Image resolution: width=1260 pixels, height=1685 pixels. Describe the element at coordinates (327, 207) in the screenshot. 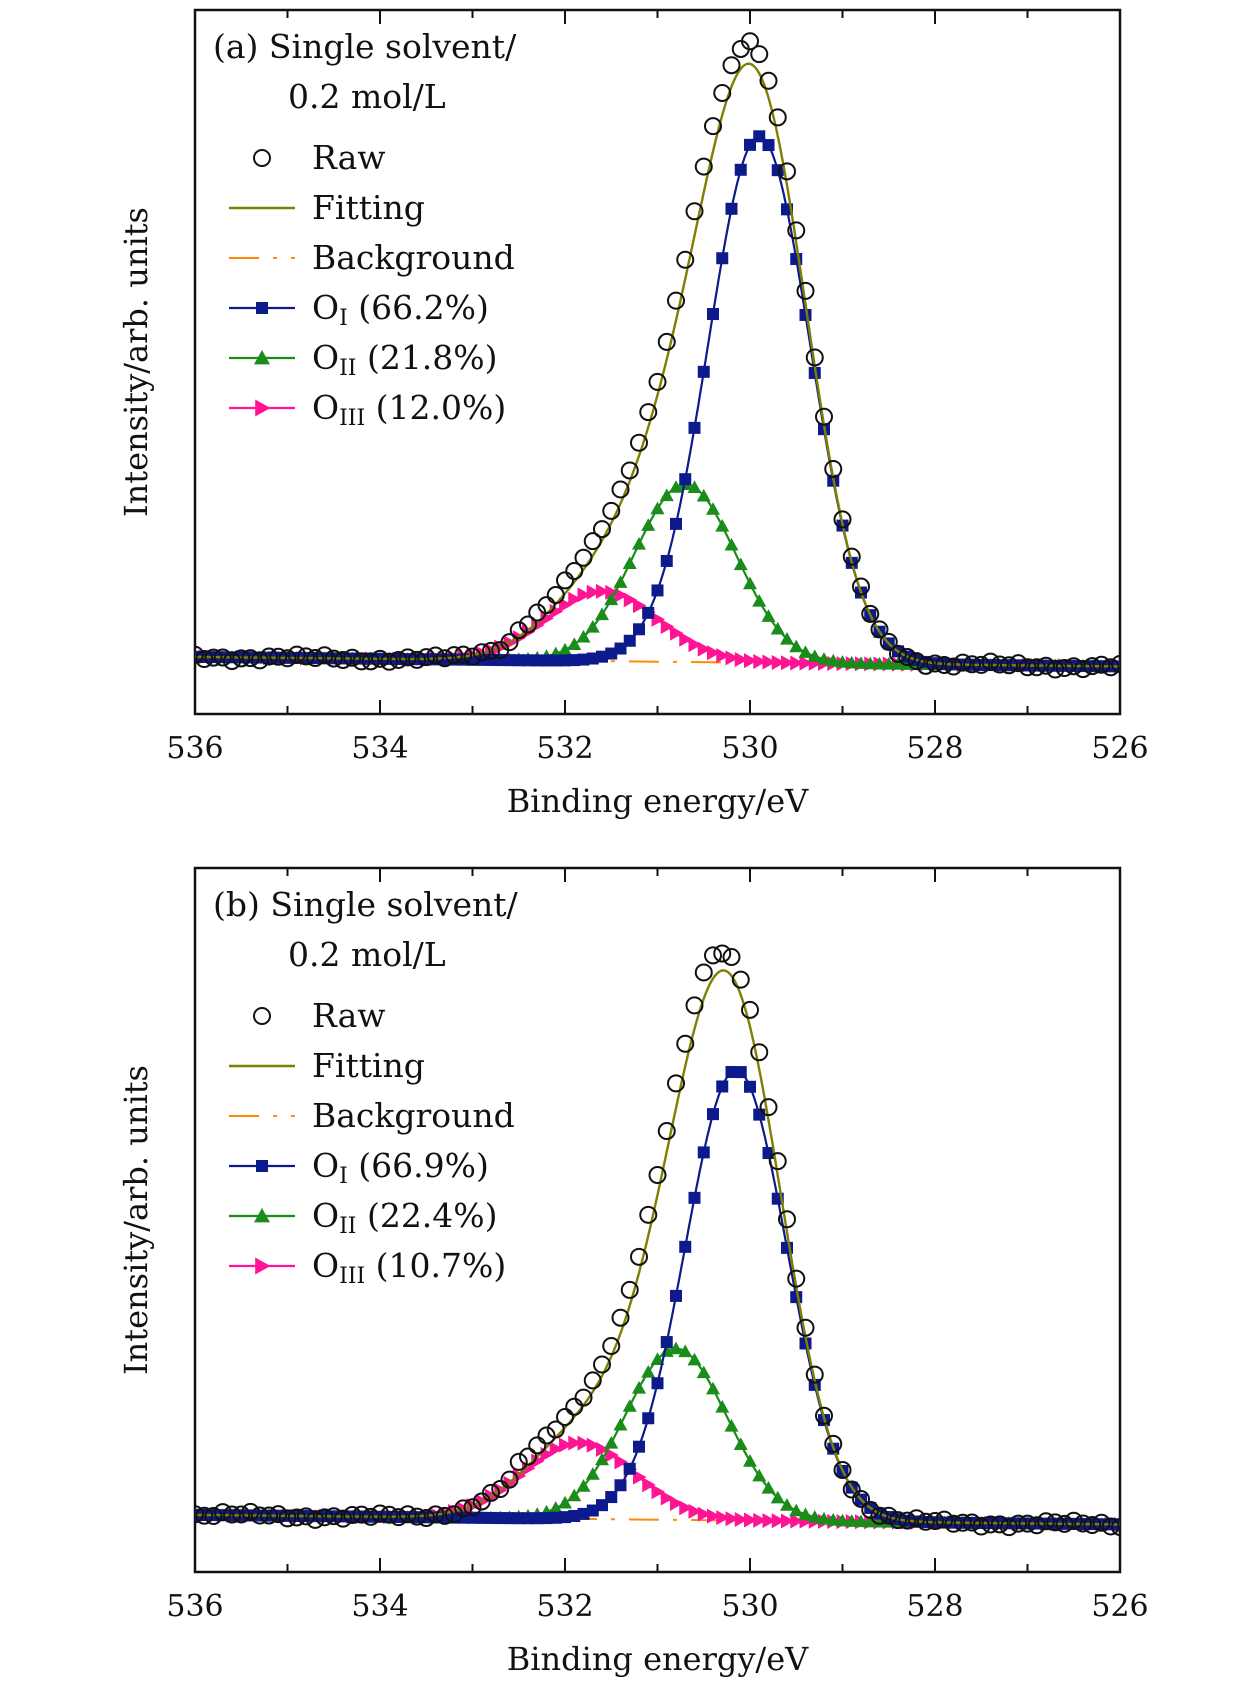

I see `legend-item-fit: Fitting` at that location.